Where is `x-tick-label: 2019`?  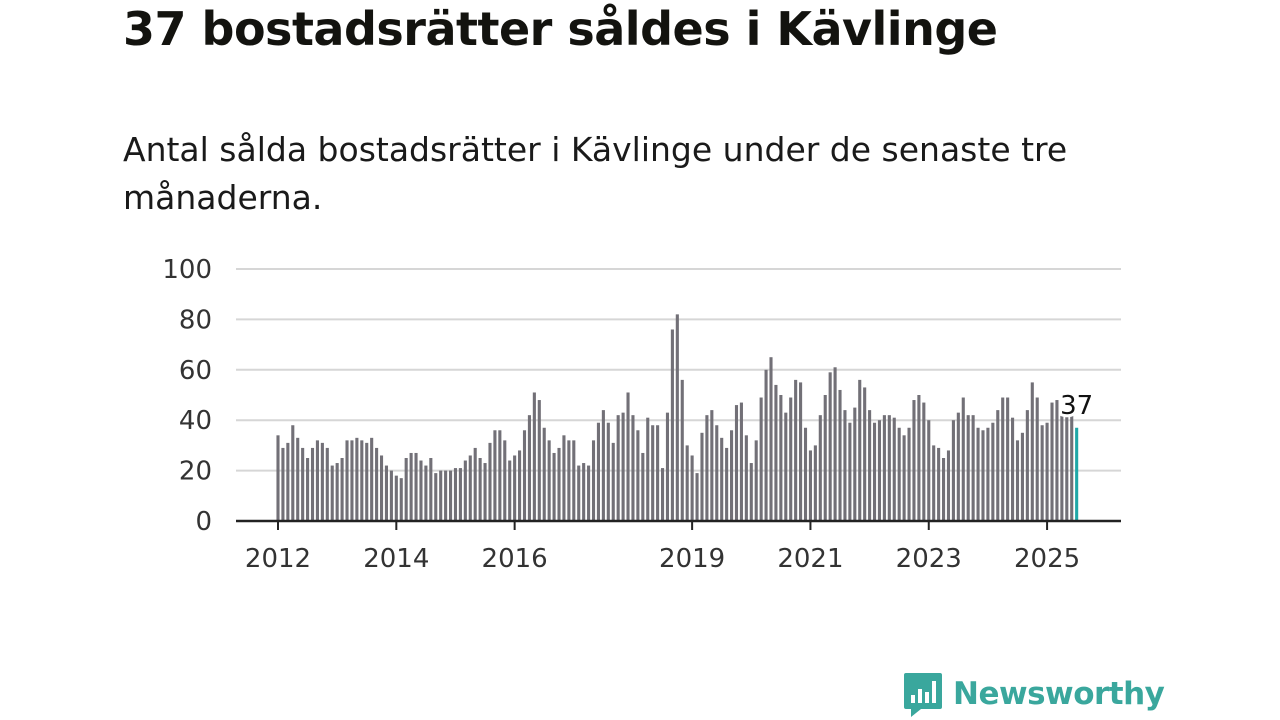 x-tick-label: 2019 is located at coordinates (692, 559).